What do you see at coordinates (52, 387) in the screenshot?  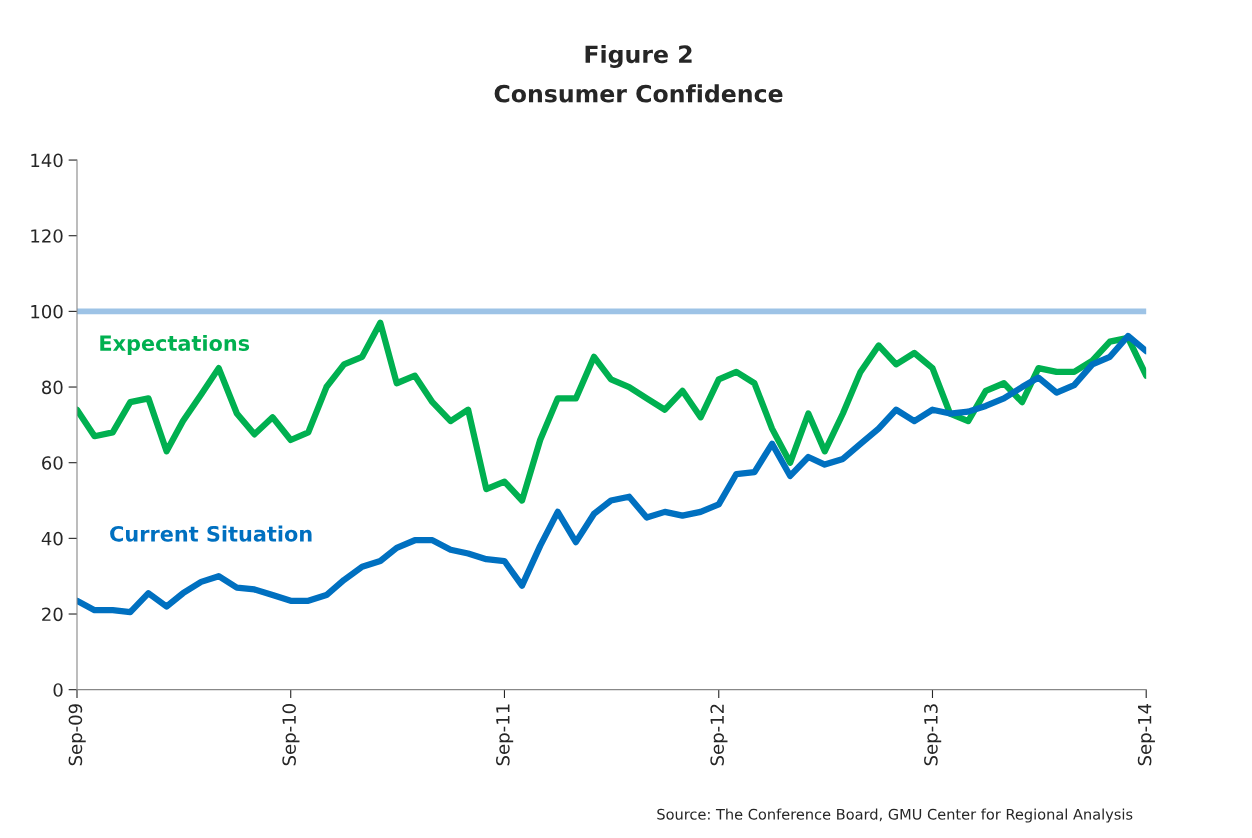 I see `y-tick-label: 80` at bounding box center [52, 387].